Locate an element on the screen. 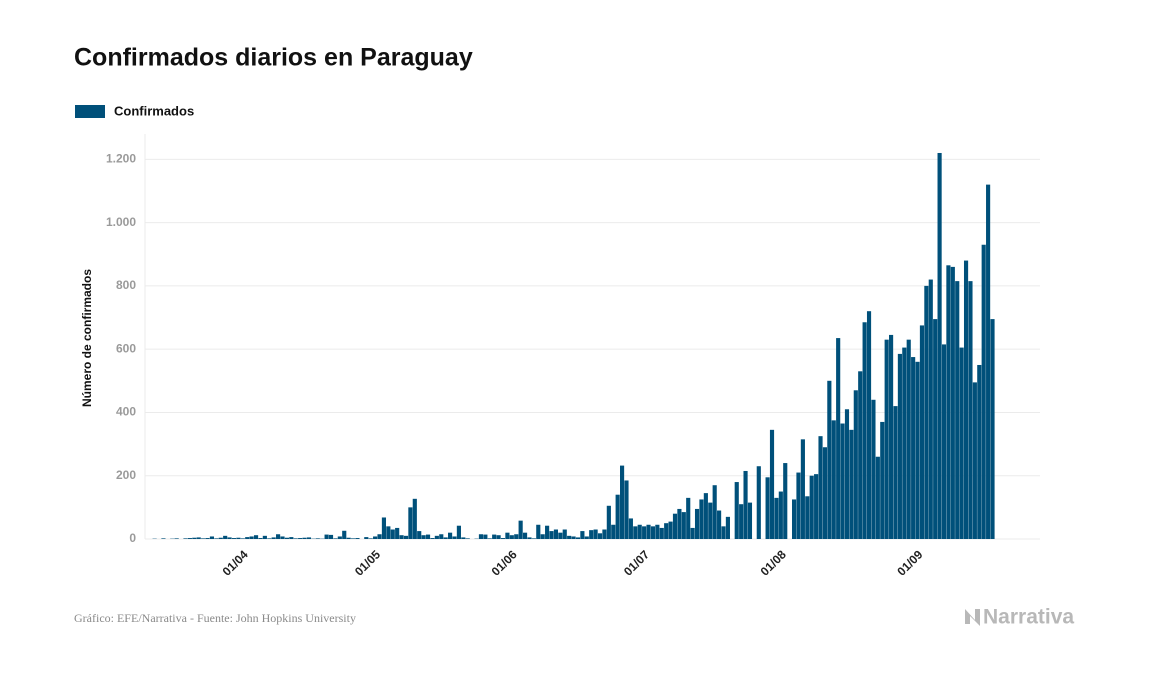  x-tick-label: 01/09 is located at coordinates (909, 562).